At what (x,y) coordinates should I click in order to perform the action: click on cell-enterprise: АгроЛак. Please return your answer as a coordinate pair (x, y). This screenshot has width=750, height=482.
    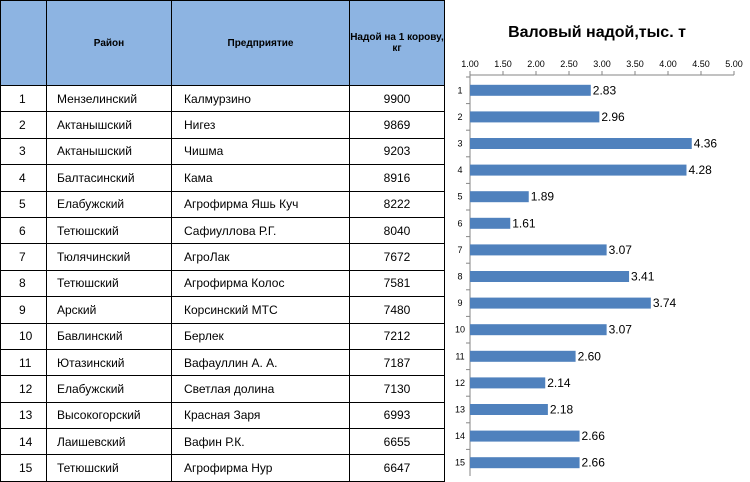
    Looking at the image, I should click on (260, 257).